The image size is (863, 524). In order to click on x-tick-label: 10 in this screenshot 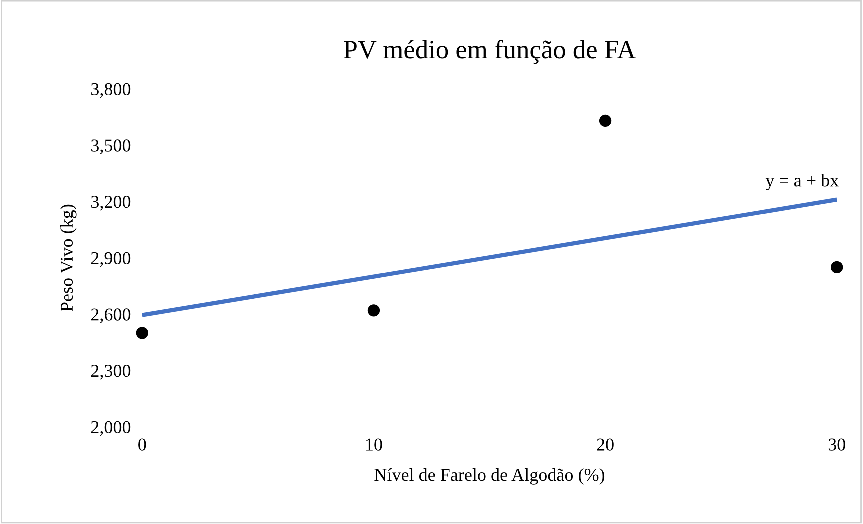, I will do `click(374, 444)`.